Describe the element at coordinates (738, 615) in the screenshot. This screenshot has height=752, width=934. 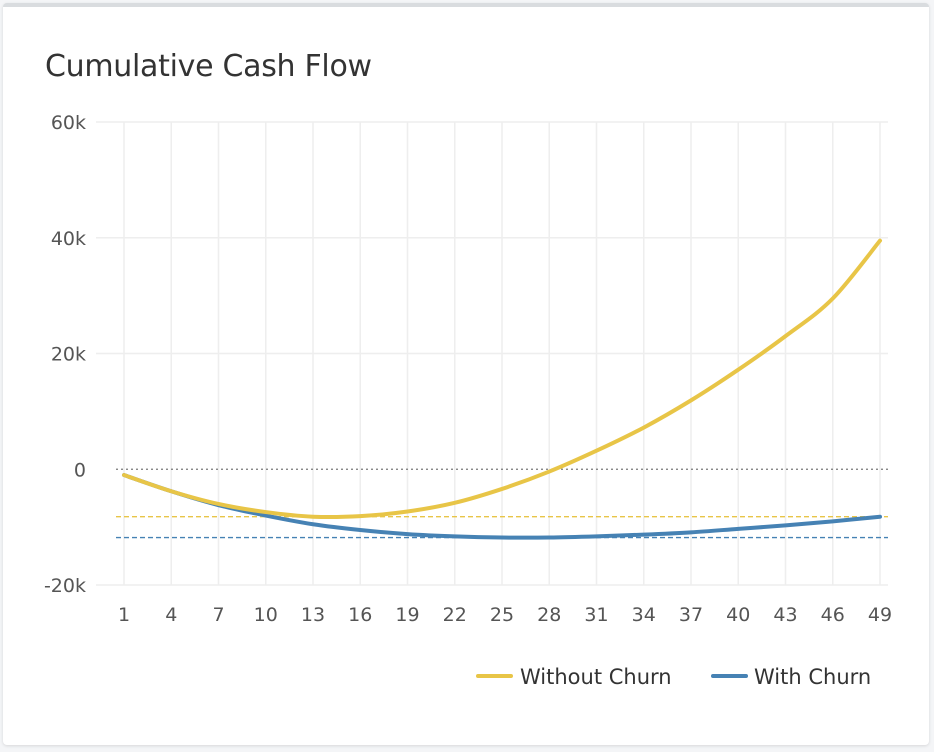
I see `x-tick-label: 40` at that location.